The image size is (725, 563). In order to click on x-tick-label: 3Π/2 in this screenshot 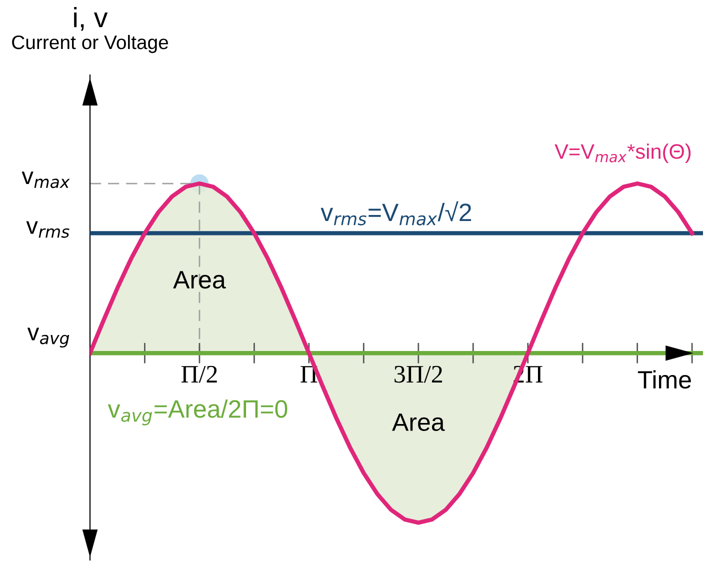, I will do `click(418, 374)`.